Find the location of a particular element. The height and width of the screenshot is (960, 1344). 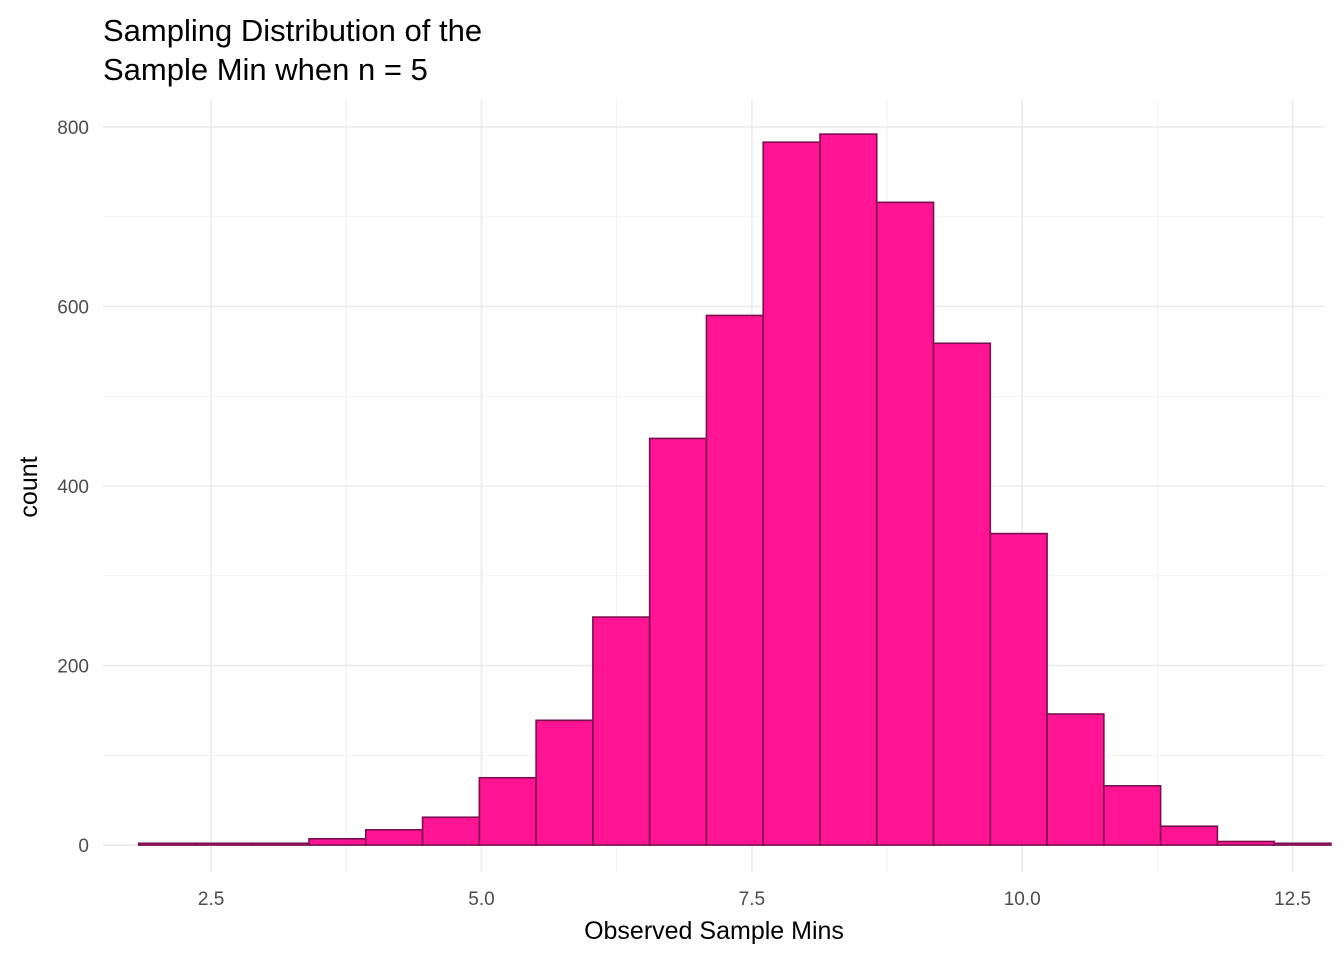

x-tick-label: 7.5 is located at coordinates (752, 899).